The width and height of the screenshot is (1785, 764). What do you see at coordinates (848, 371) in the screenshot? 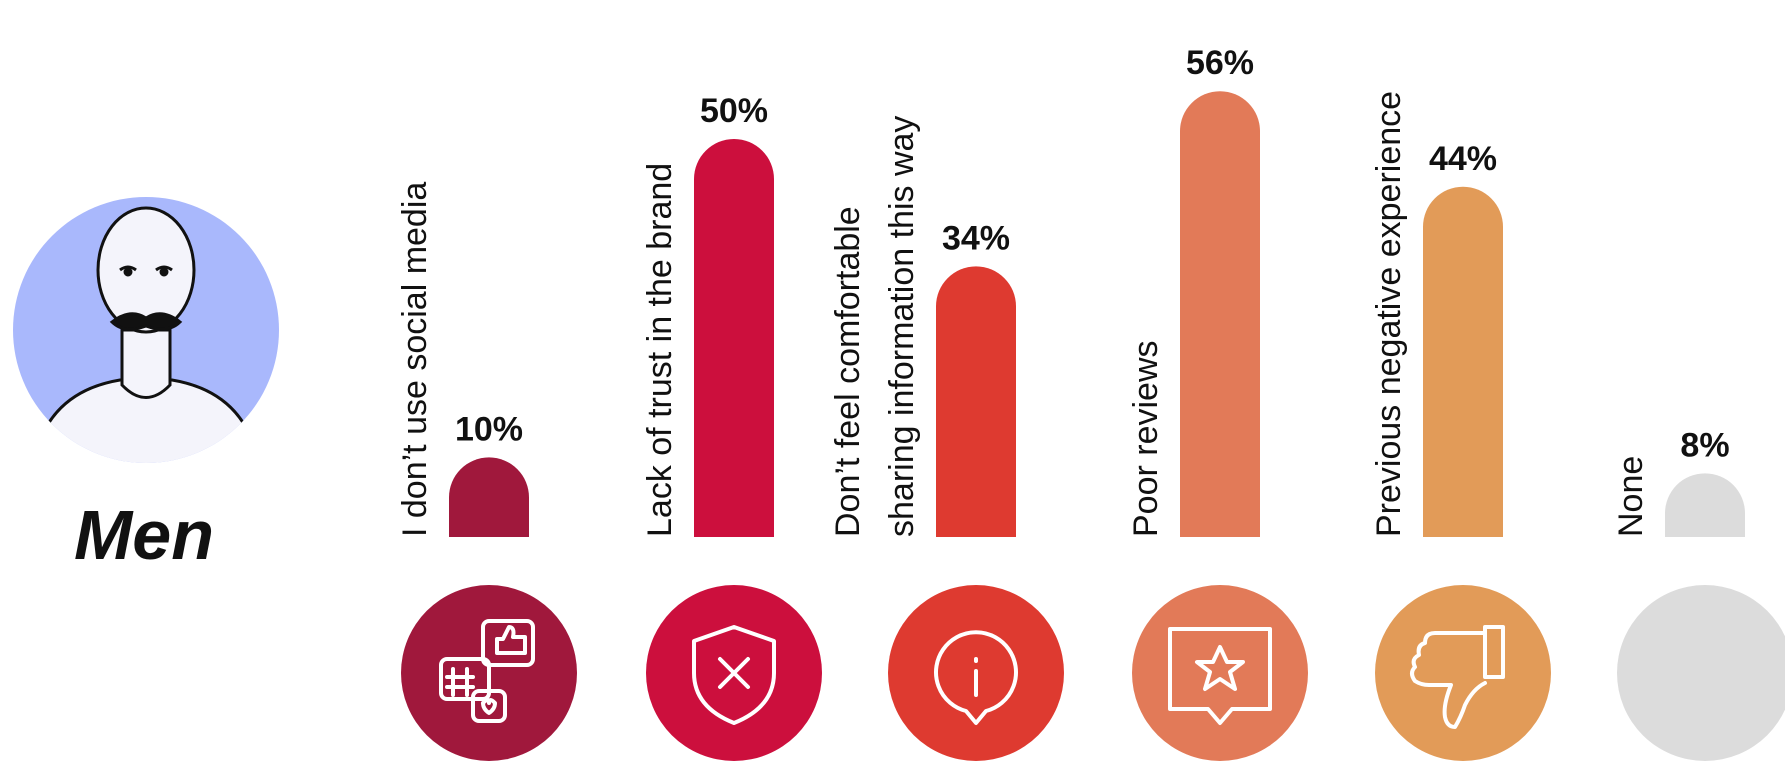
I see `category-label: Don’t feel comfortable` at bounding box center [848, 371].